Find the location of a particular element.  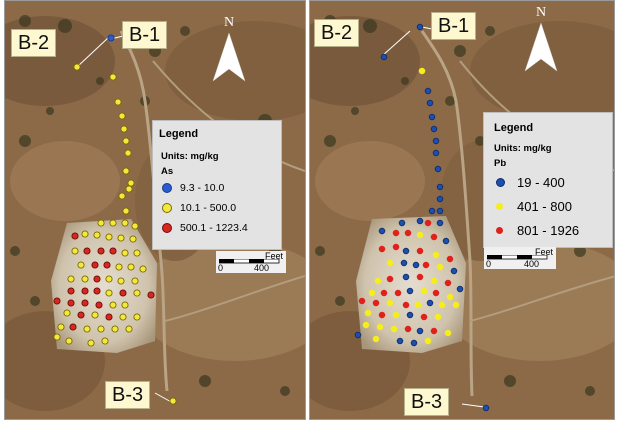

label-b2: B-2 is located at coordinates (337, 33).